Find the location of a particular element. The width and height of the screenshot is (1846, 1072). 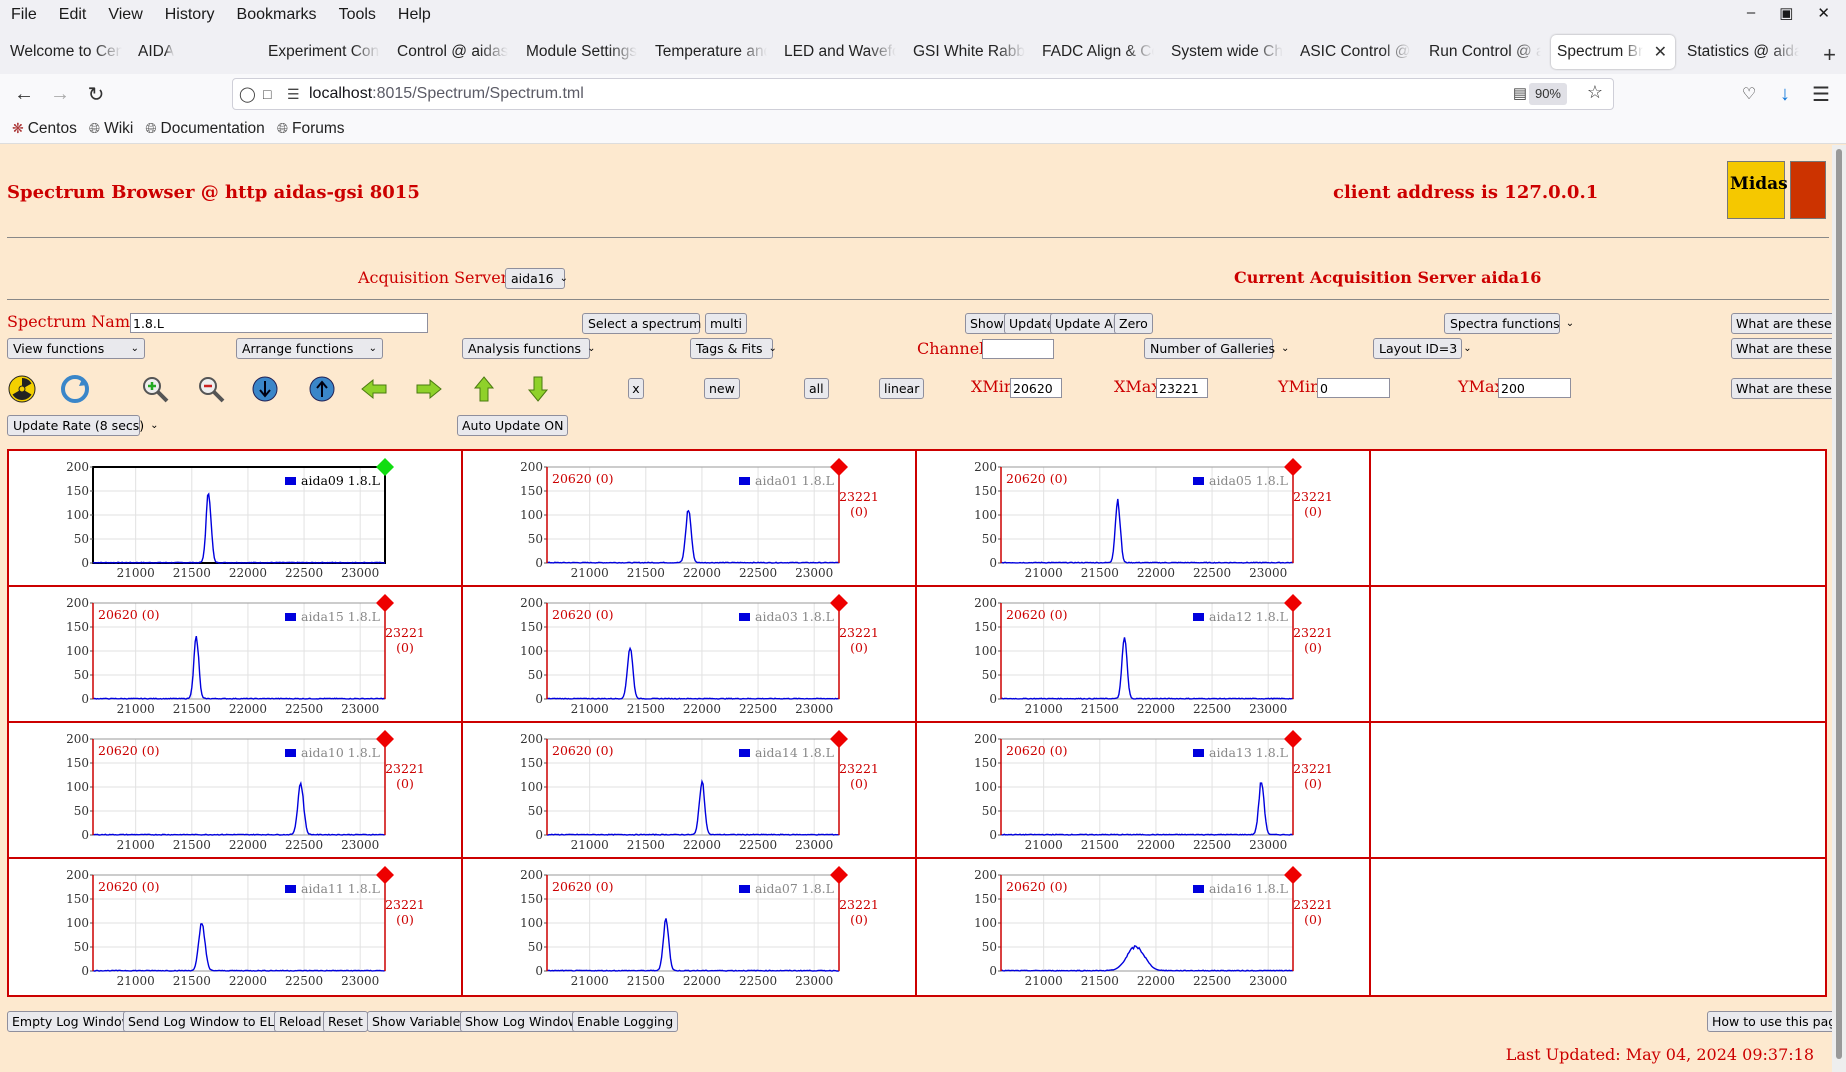

scrollbar-thumb is located at coordinates (1839, 604).